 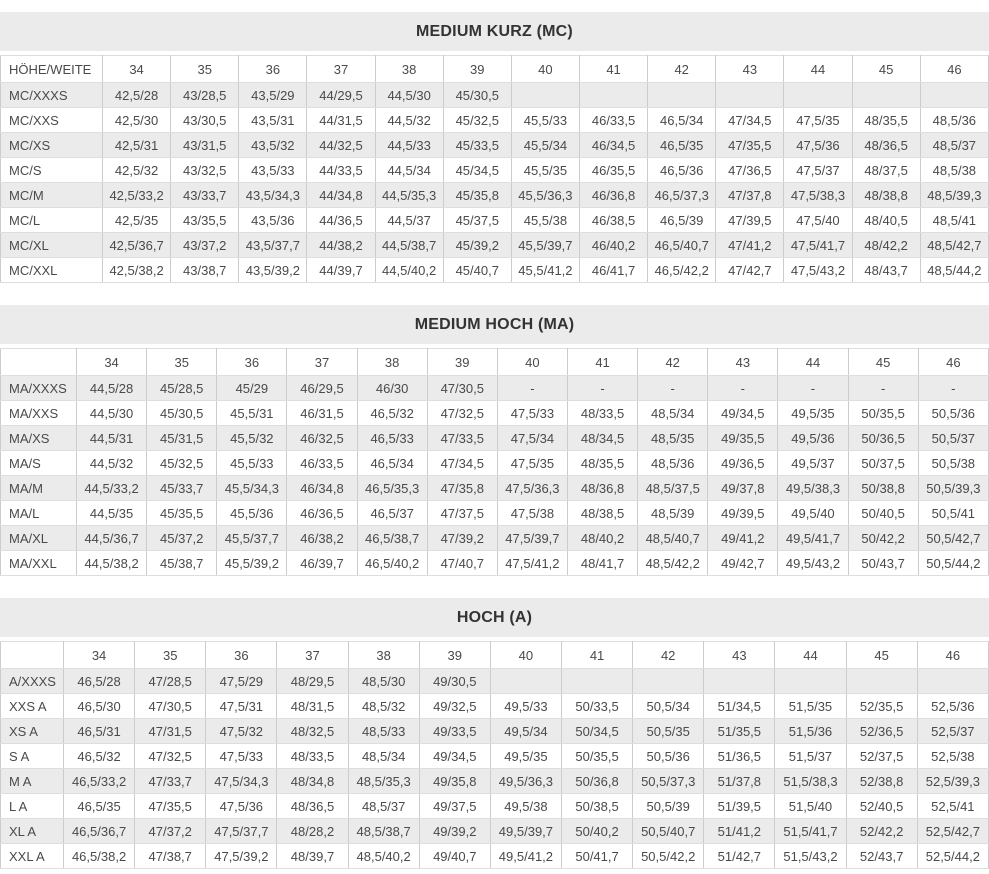 I want to click on row-label: MC/XS, so click(x=51, y=145).